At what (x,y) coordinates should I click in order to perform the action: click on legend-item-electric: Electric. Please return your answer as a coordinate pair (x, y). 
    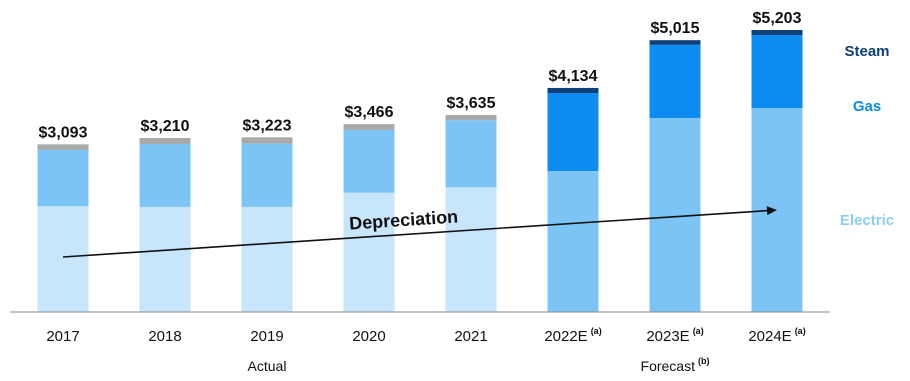
    Looking at the image, I should click on (867, 220).